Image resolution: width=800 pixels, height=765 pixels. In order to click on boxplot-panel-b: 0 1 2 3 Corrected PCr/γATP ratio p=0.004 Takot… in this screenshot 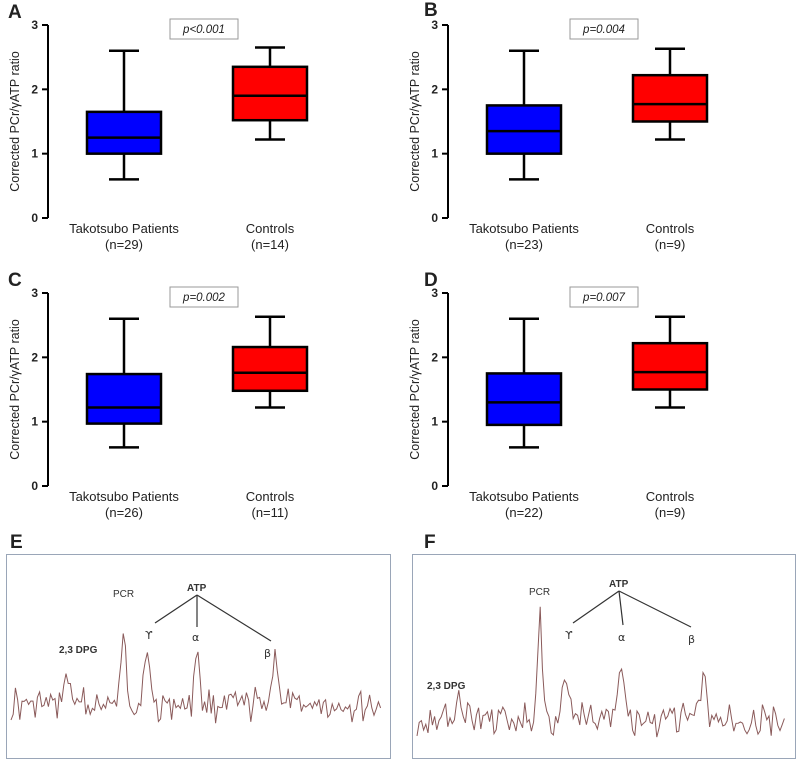, I will do `click(558, 135)`.